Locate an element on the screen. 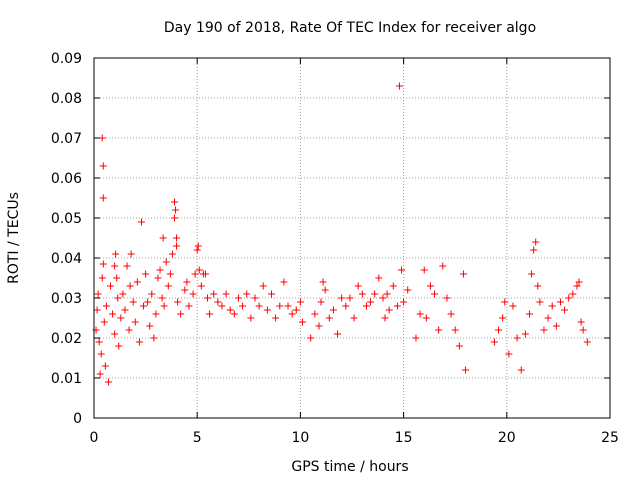 The image size is (640, 480). y-tick-label: 0.07 is located at coordinates (66, 139).